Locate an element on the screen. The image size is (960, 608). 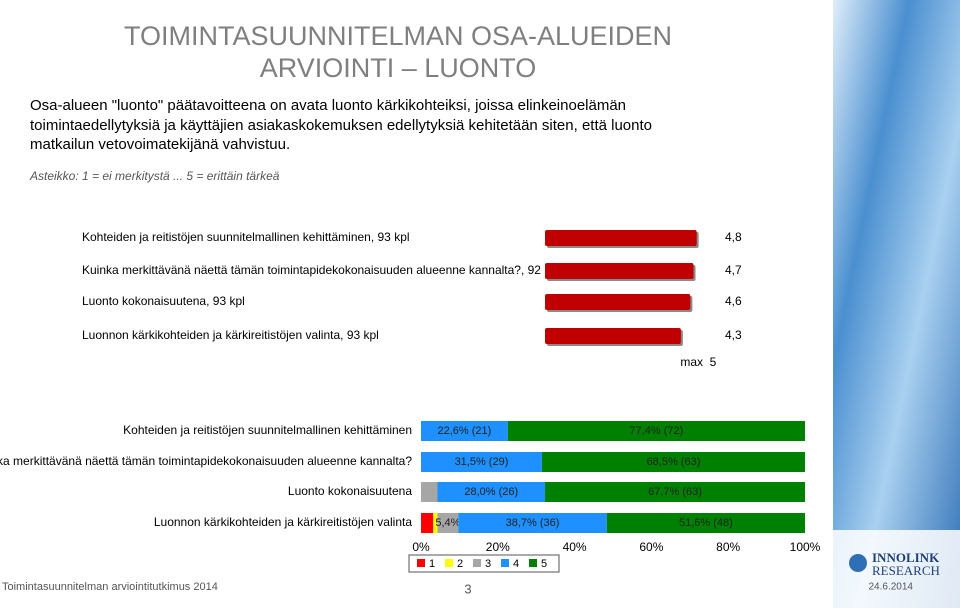
value-label: 28,0% (26) is located at coordinates (491, 492).